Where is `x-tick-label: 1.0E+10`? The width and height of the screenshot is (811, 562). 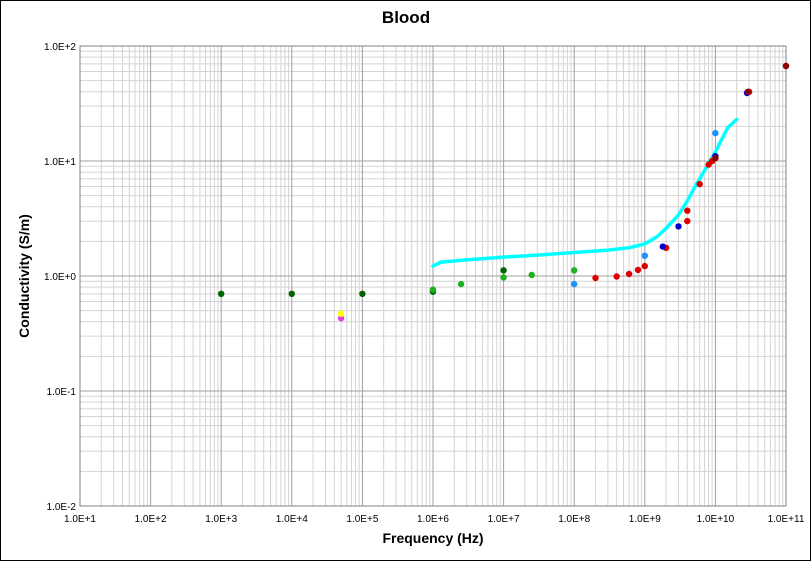
x-tick-label: 1.0E+10 is located at coordinates (716, 519).